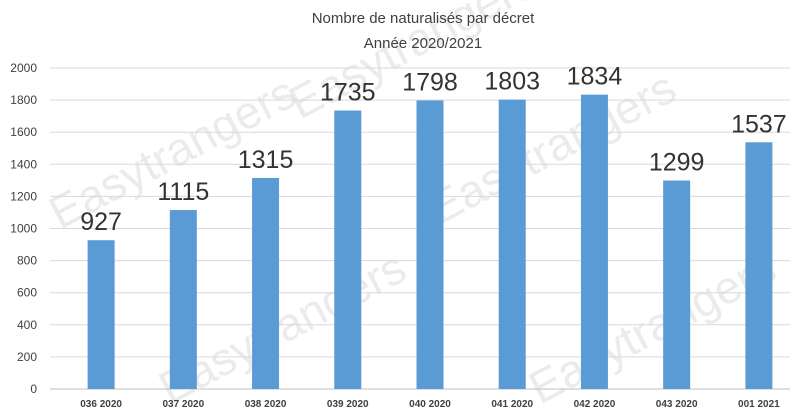  I want to click on x-tick-label: 037 2020, so click(183, 404).